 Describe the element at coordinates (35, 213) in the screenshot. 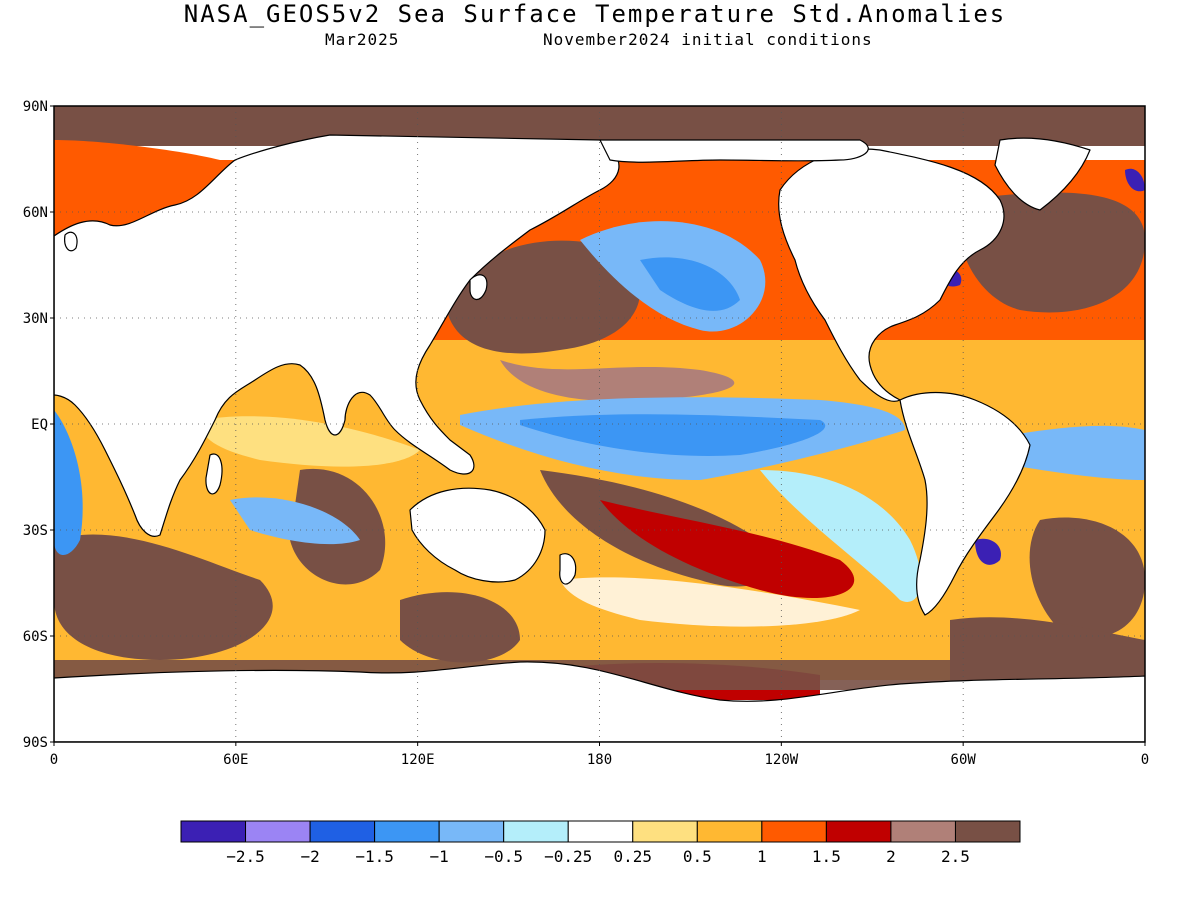

I see `lat-tick-label: 60N` at that location.